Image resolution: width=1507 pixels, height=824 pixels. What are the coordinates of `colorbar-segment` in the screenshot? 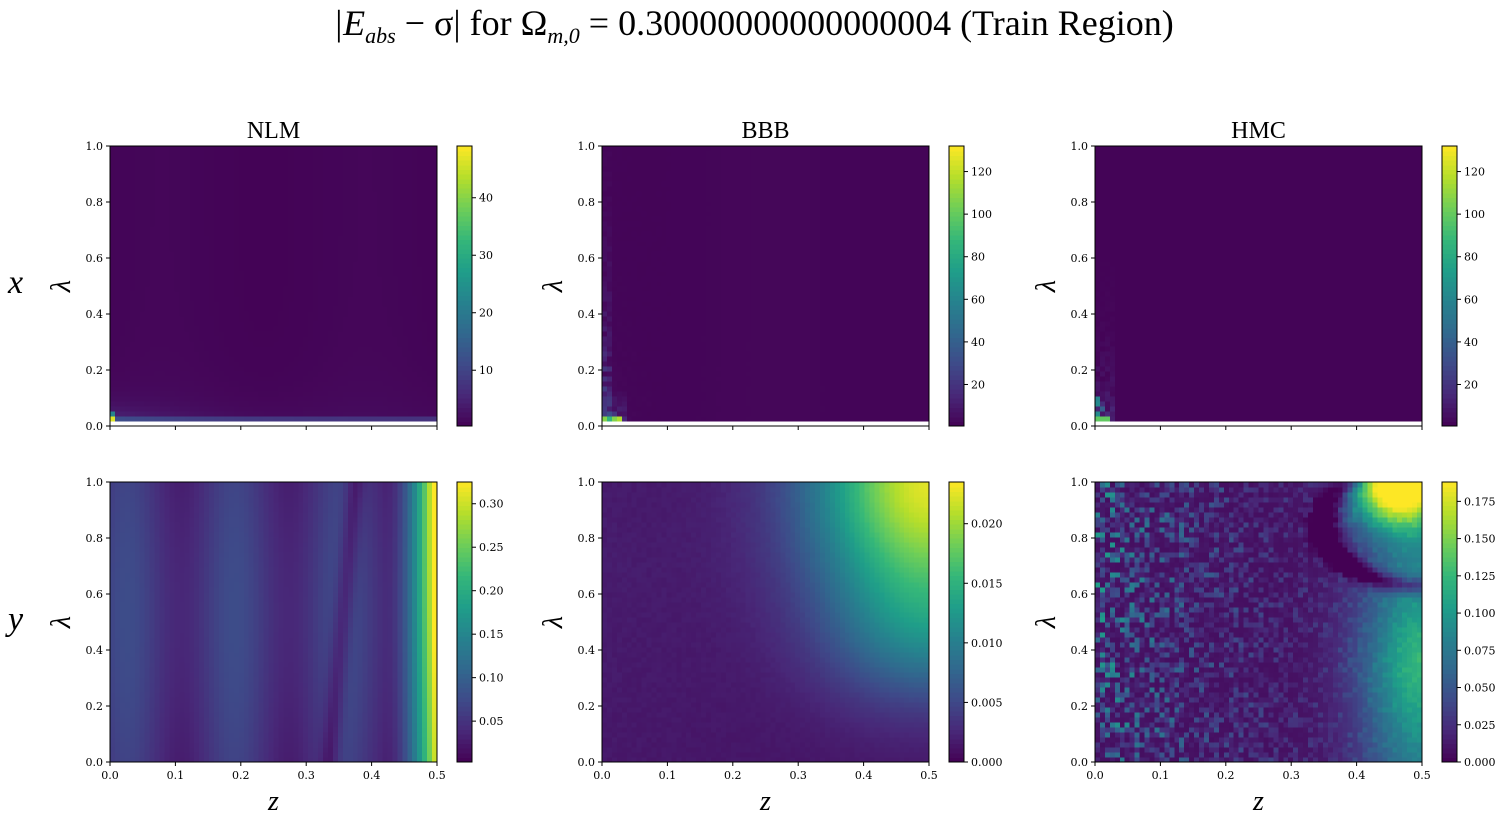 It's located at (464, 373).